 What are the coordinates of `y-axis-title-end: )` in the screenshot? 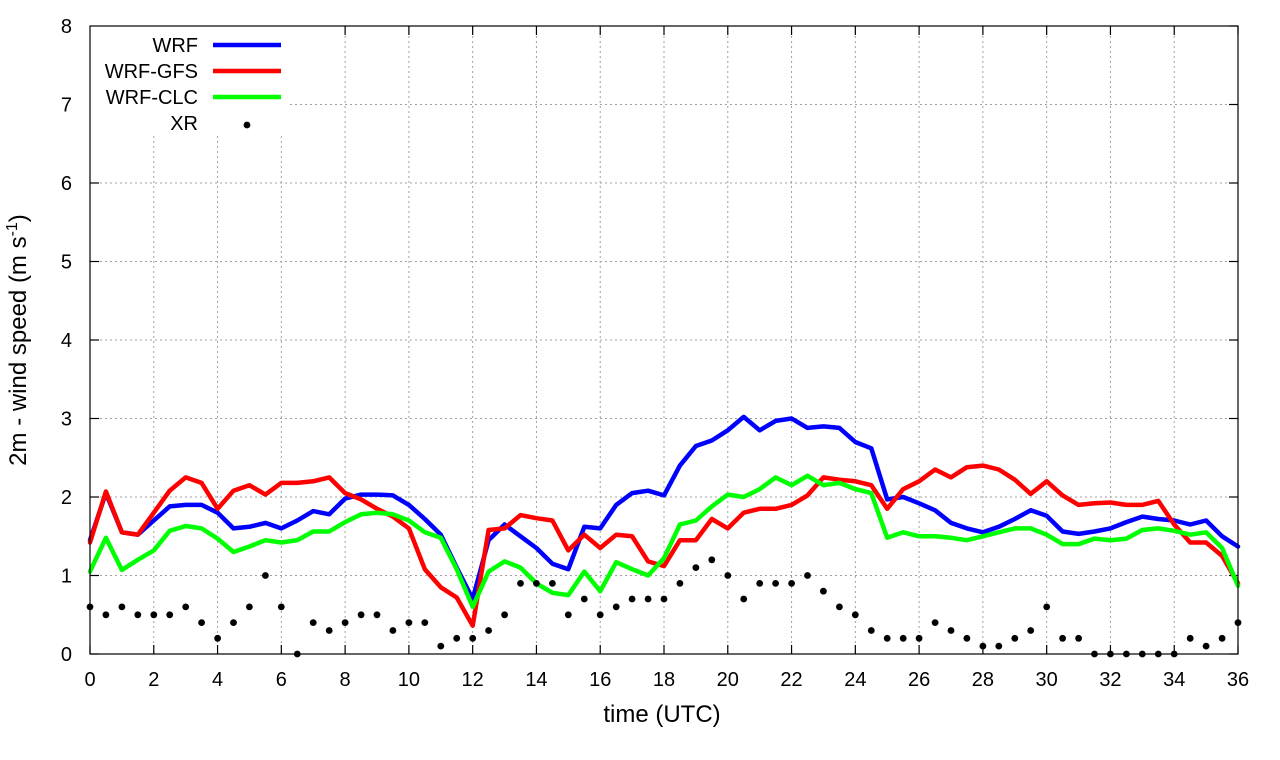 It's located at (18, 218).